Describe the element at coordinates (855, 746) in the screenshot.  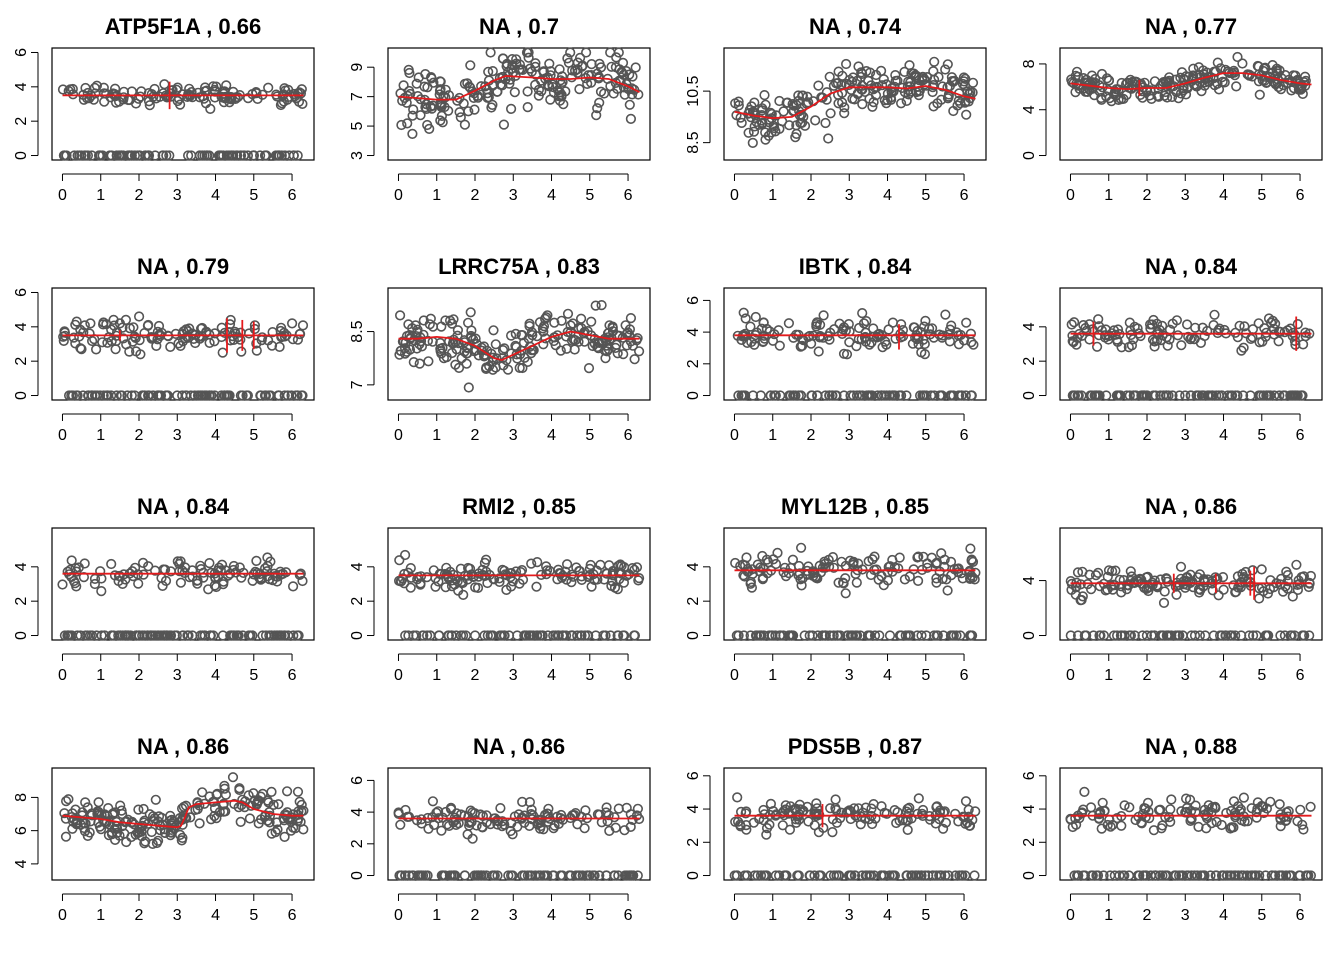
I see `panel-title: PDS5B , 0.87` at that location.